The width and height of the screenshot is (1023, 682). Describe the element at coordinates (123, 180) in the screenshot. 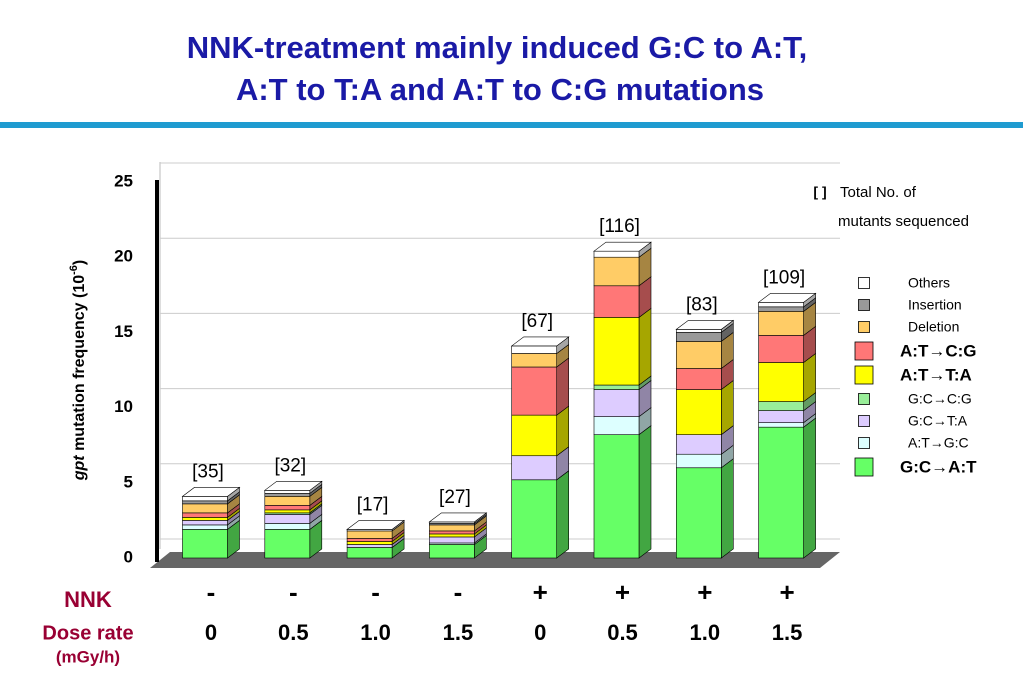

I see `y-tick-label: 25` at that location.